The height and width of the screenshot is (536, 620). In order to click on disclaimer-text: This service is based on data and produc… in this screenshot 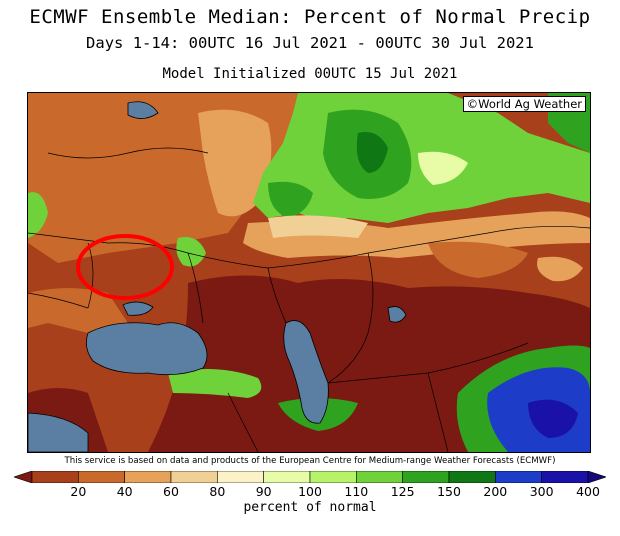, I will do `click(310, 461)`.